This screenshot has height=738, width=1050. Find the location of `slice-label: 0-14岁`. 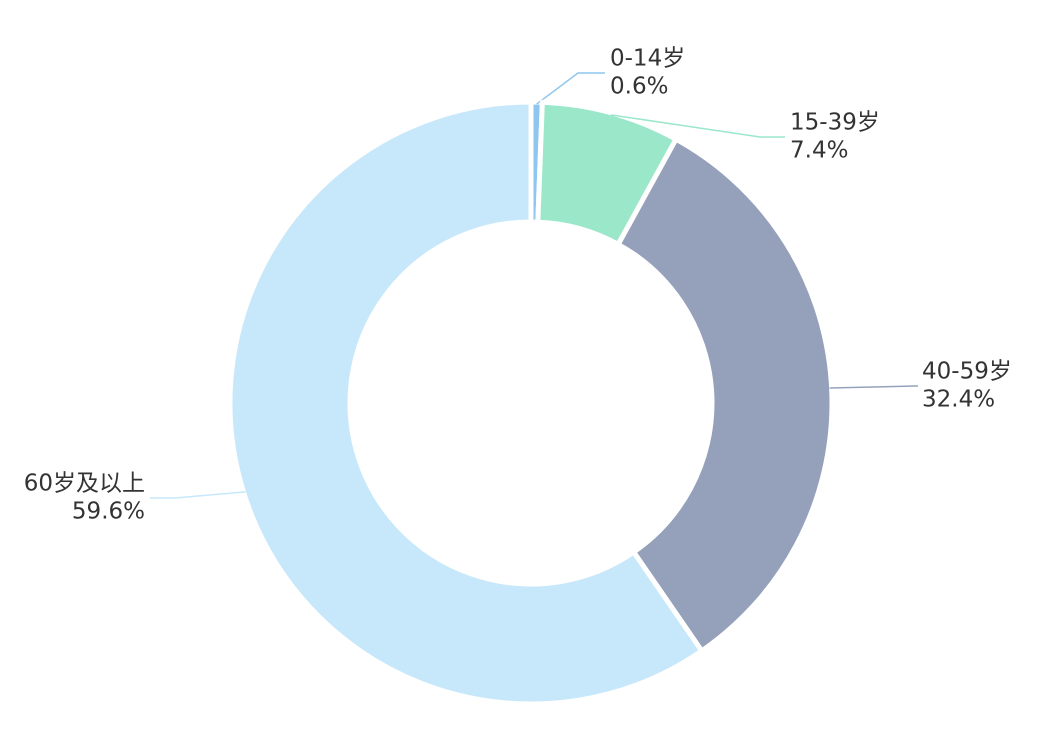

slice-label: 0-14岁 is located at coordinates (647, 59).